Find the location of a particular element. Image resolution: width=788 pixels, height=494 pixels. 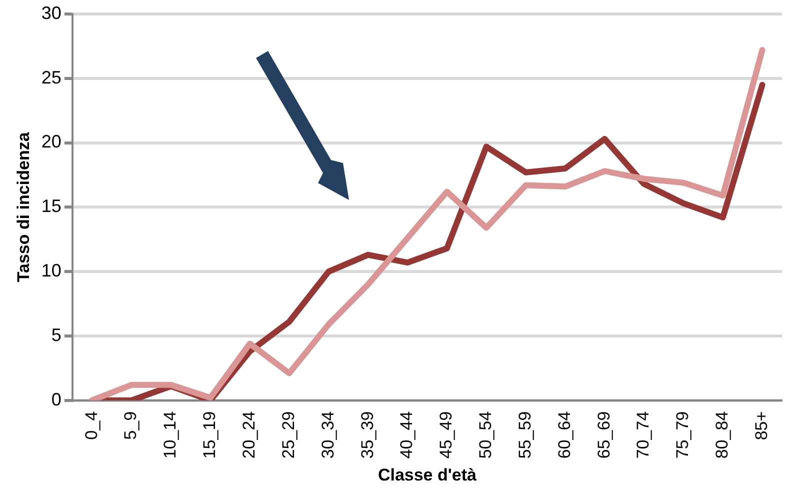

x-tick-label: 30_34 is located at coordinates (328, 435).